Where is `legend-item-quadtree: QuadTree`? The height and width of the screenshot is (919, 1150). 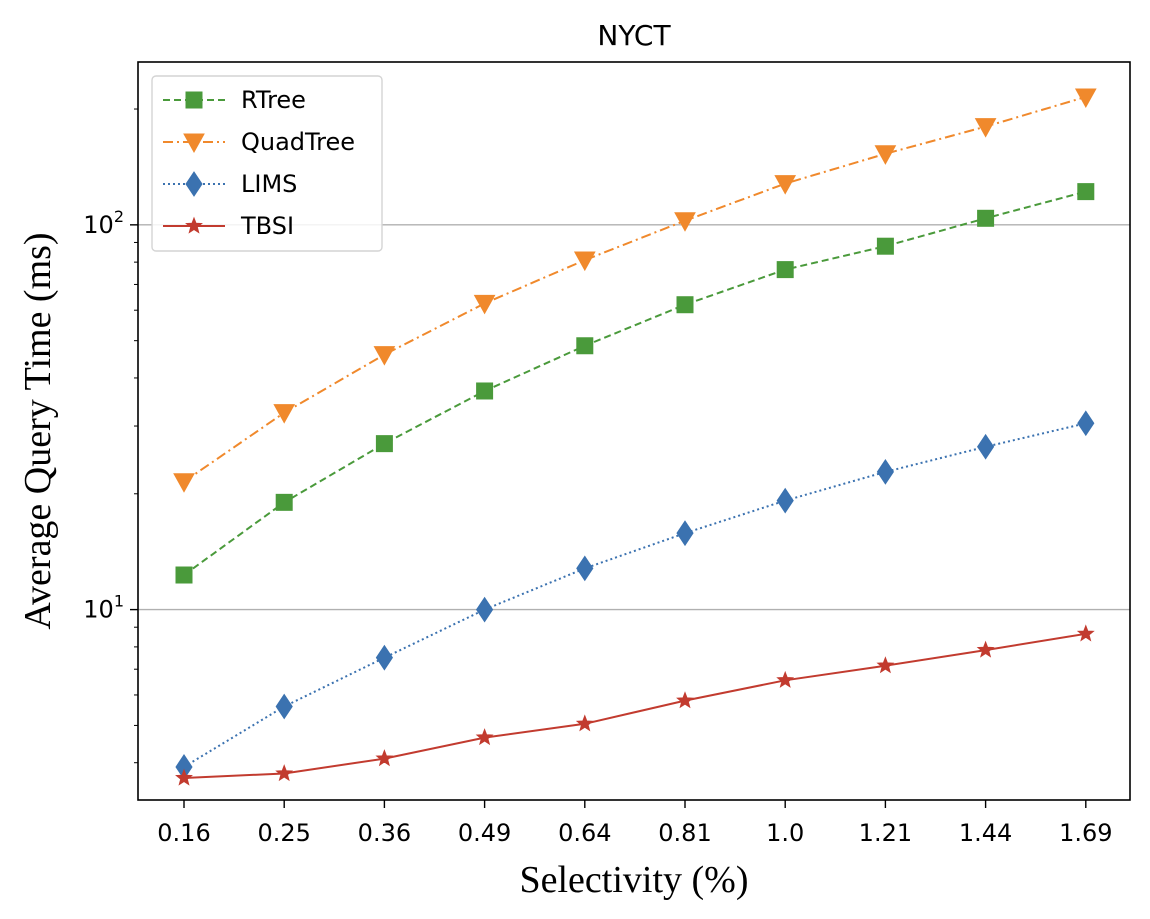
legend-item-quadtree: QuadTree is located at coordinates (259, 142).